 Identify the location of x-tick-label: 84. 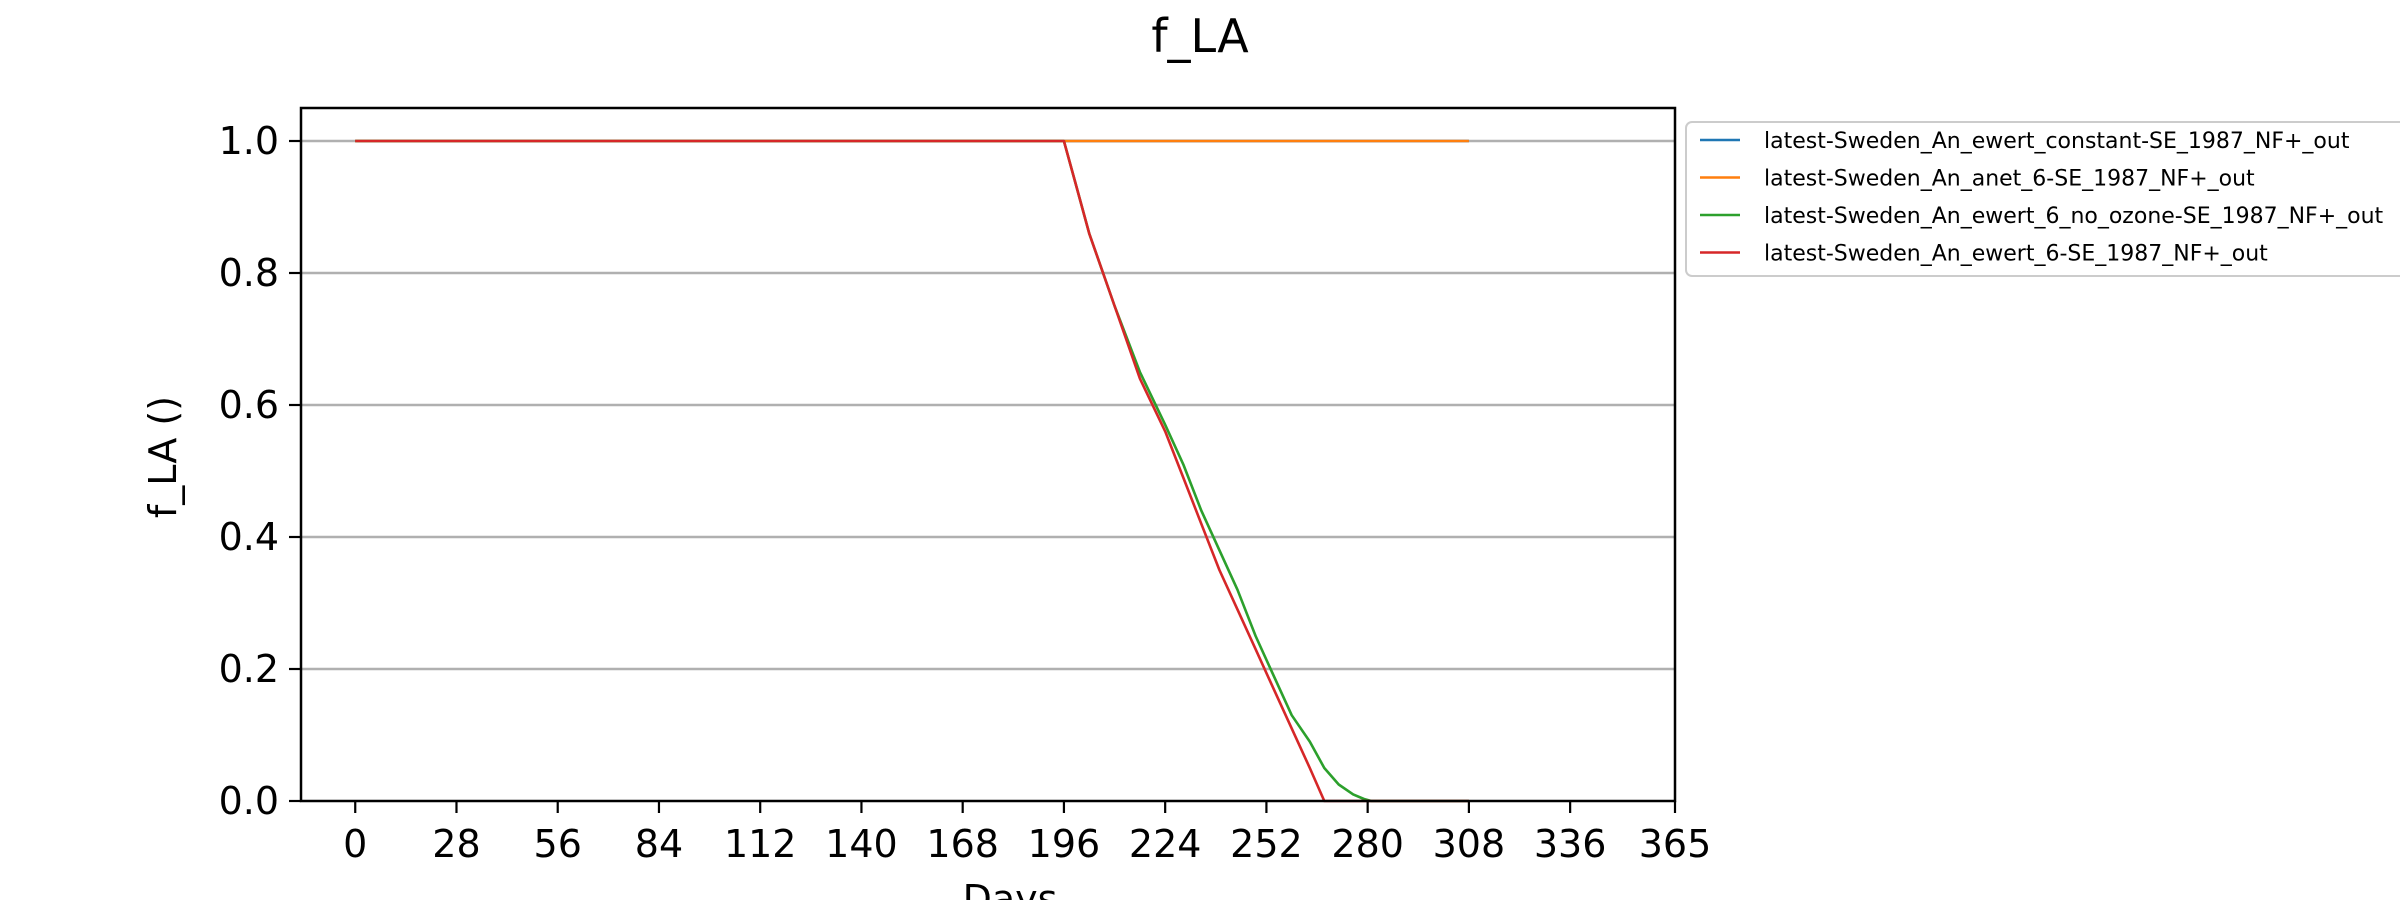
(659, 844).